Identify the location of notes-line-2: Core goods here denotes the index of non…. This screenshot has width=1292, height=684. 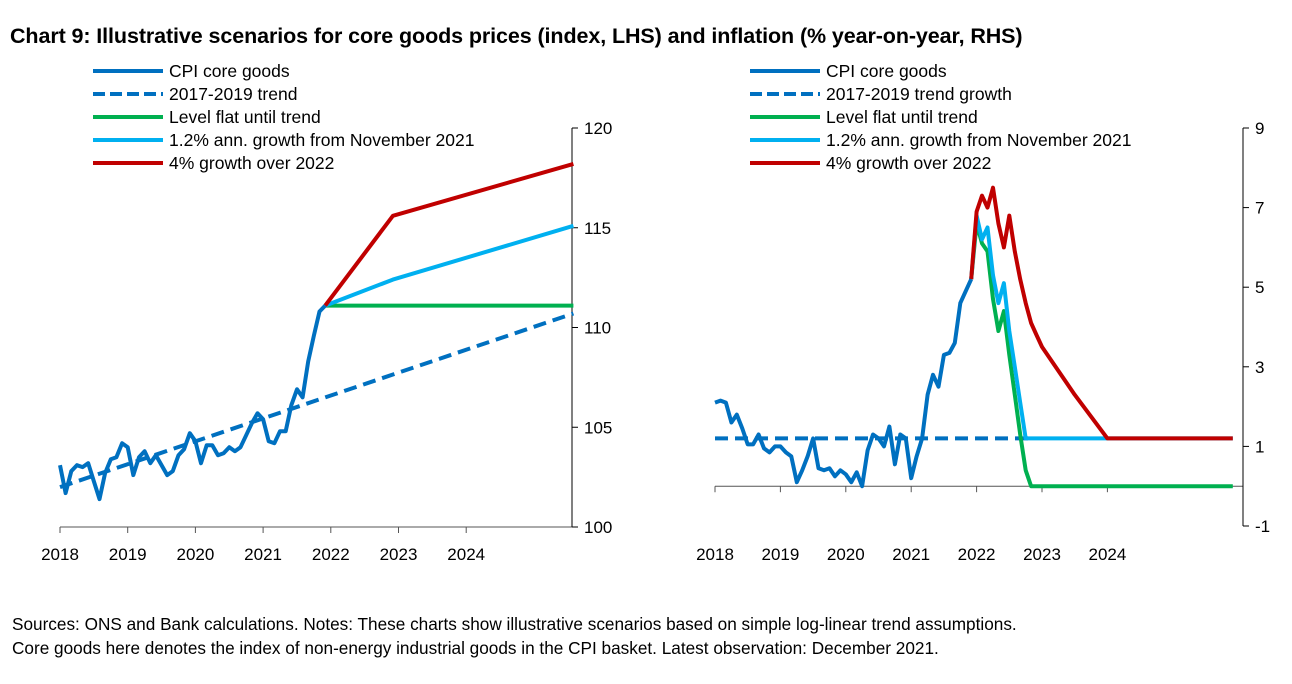
(475, 648).